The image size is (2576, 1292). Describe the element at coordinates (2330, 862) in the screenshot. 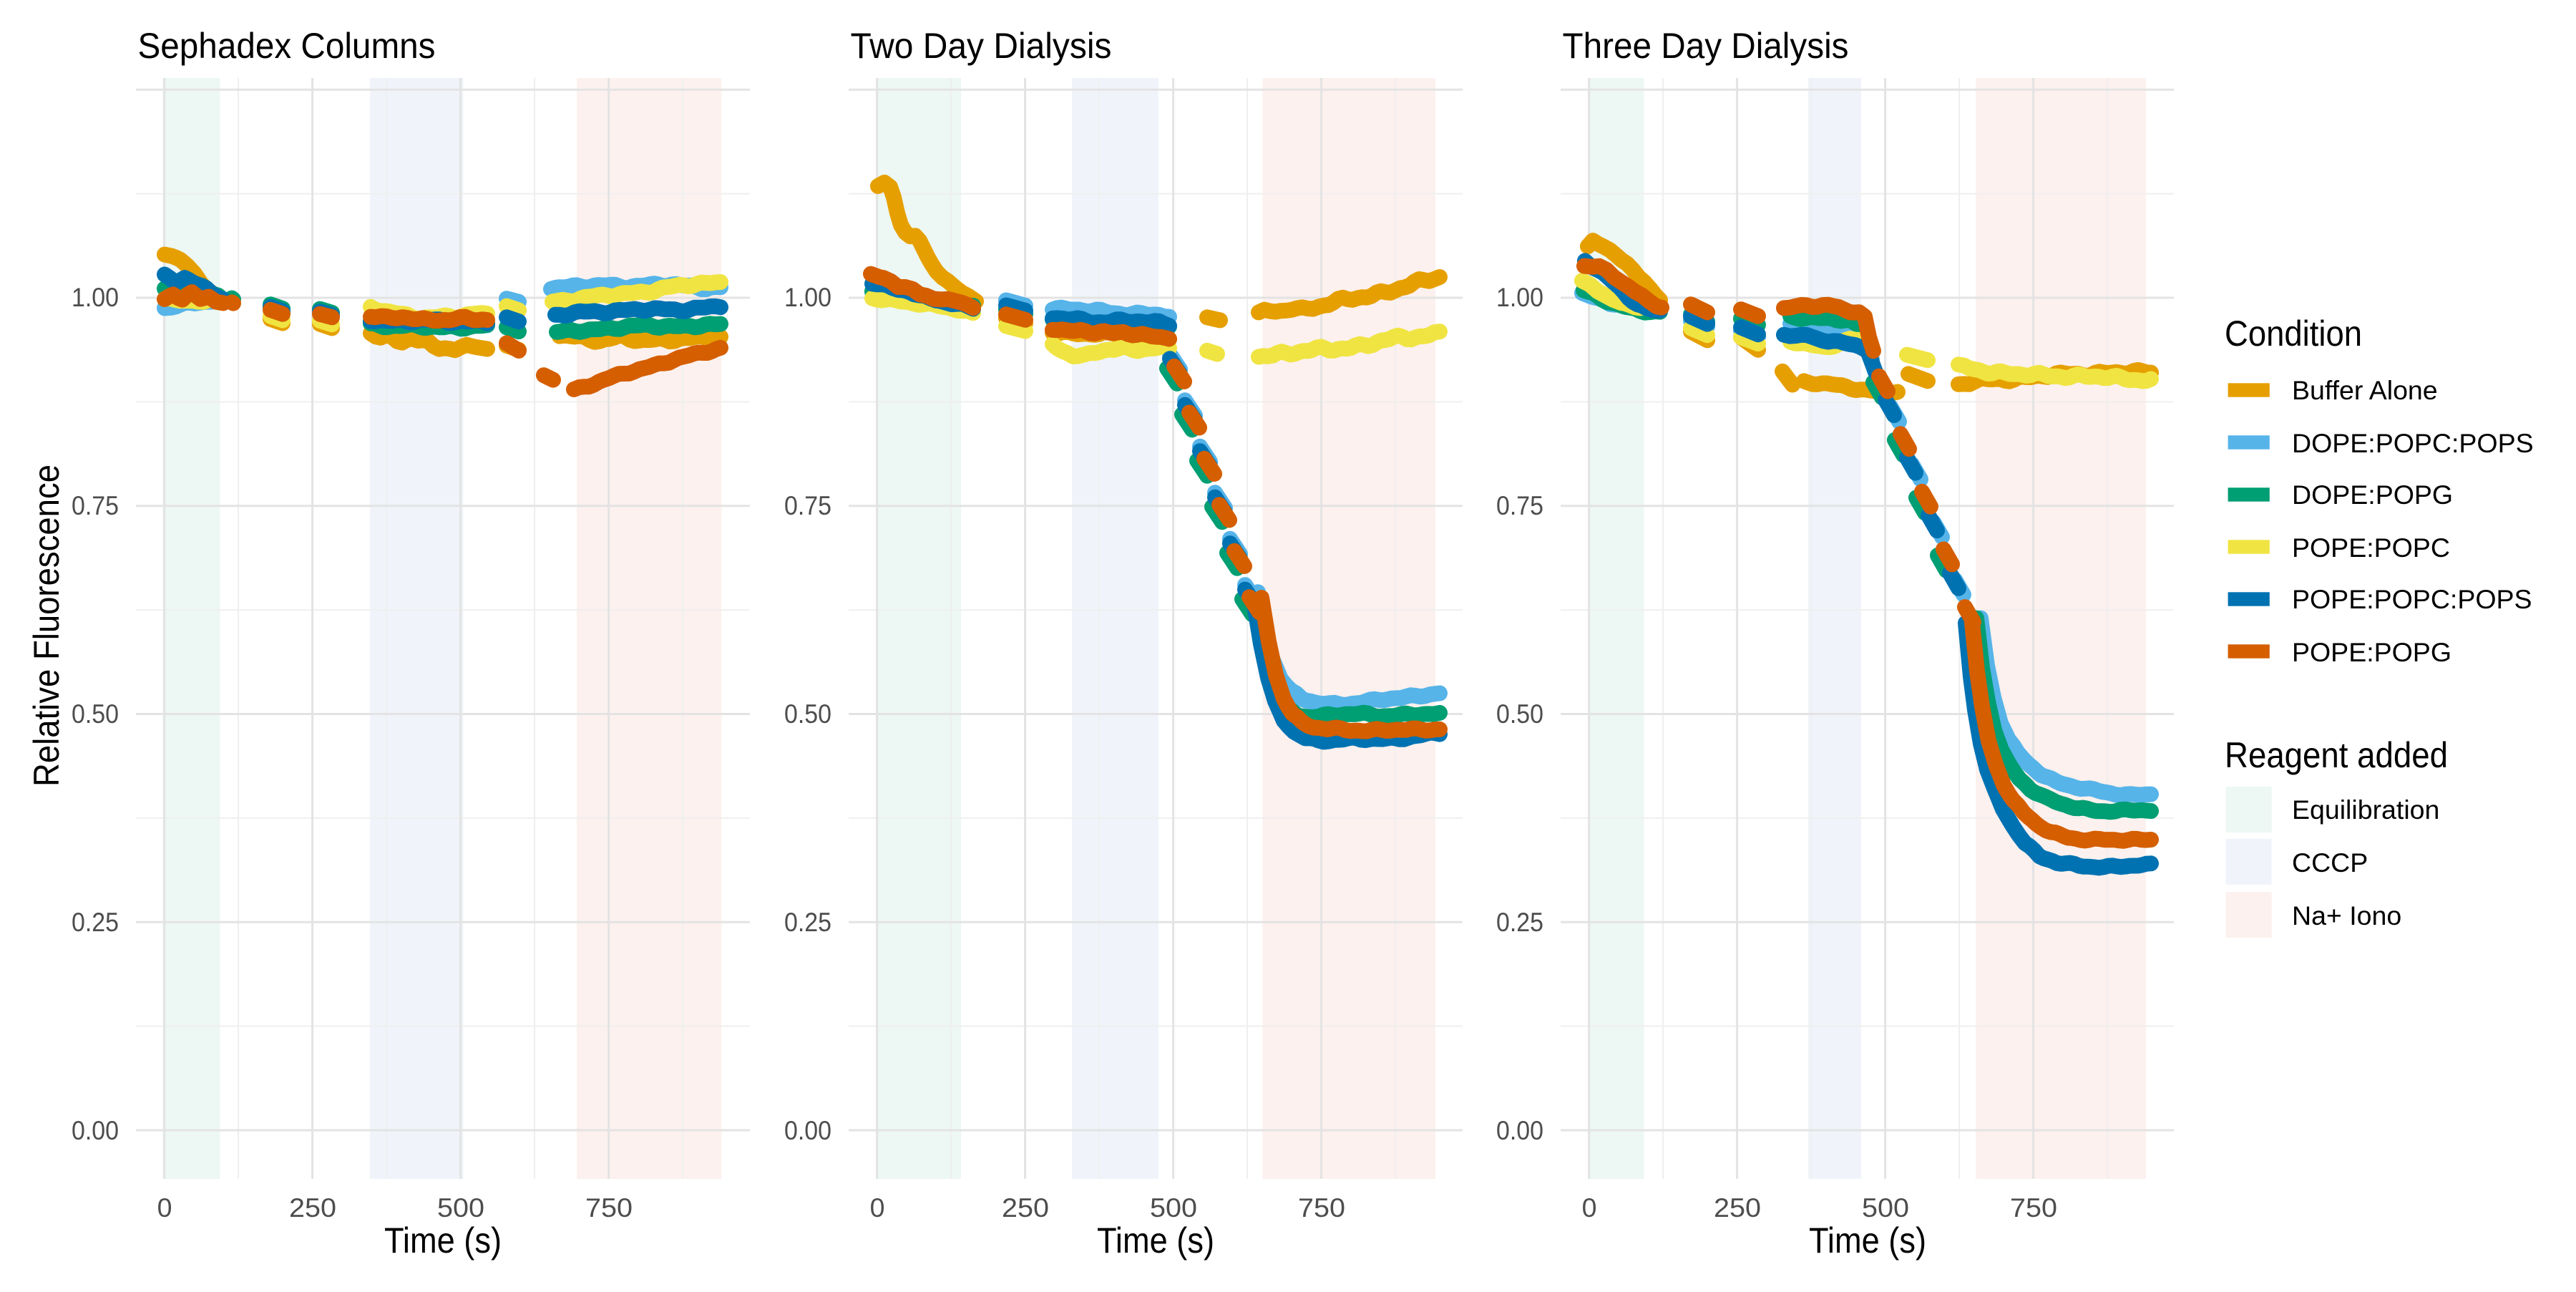

I see `svg-text: CCCP` at that location.